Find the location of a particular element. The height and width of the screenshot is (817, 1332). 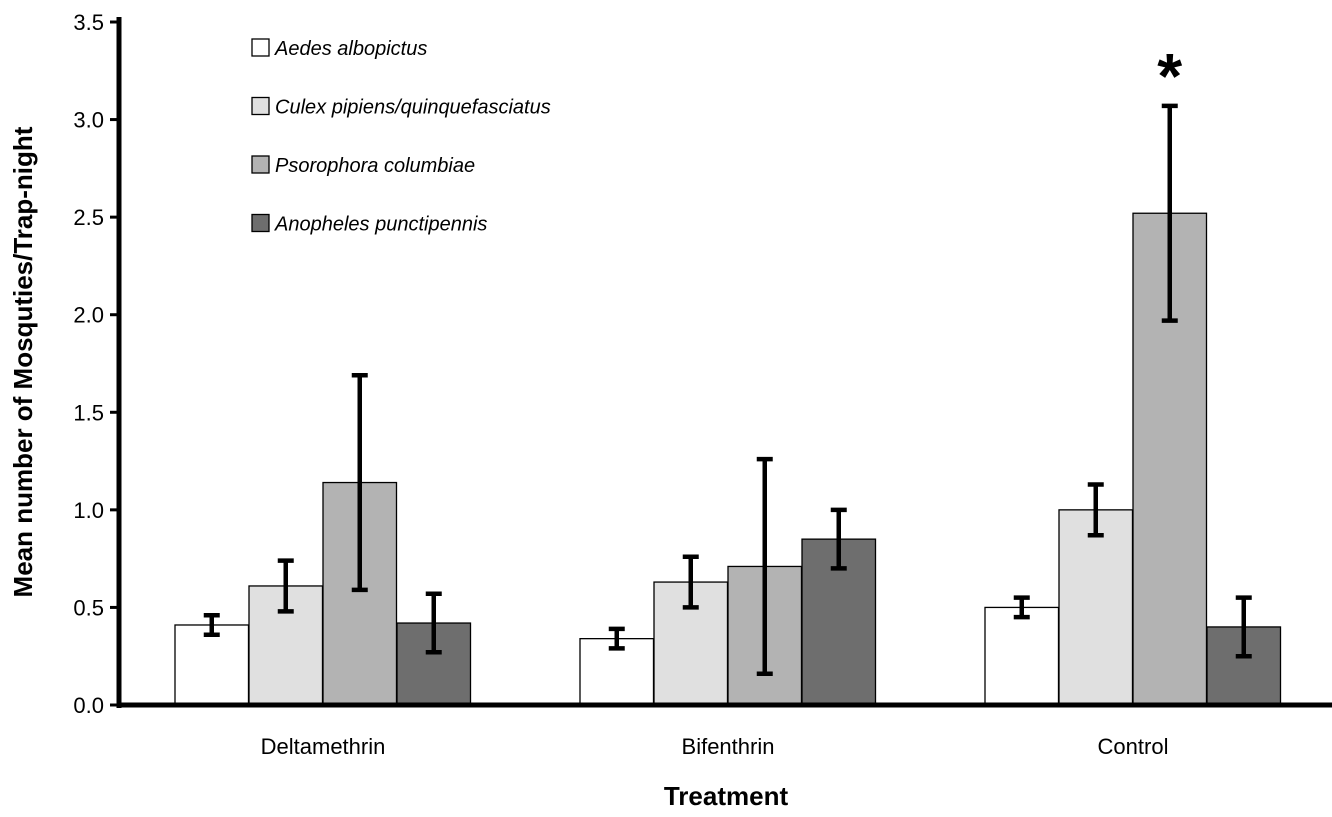

error-bar-control-culex-pipiens-quinquefasciatus is located at coordinates (1095, 510).